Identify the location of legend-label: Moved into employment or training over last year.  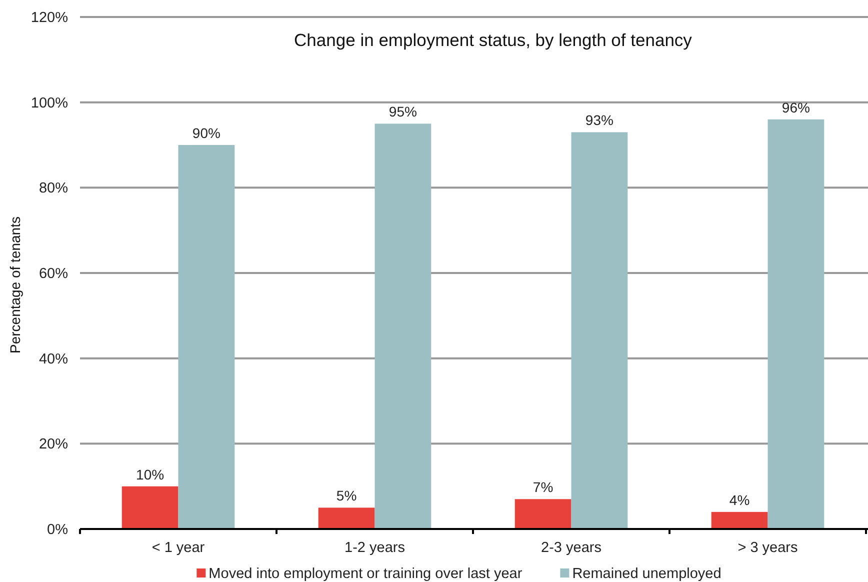
(365, 574).